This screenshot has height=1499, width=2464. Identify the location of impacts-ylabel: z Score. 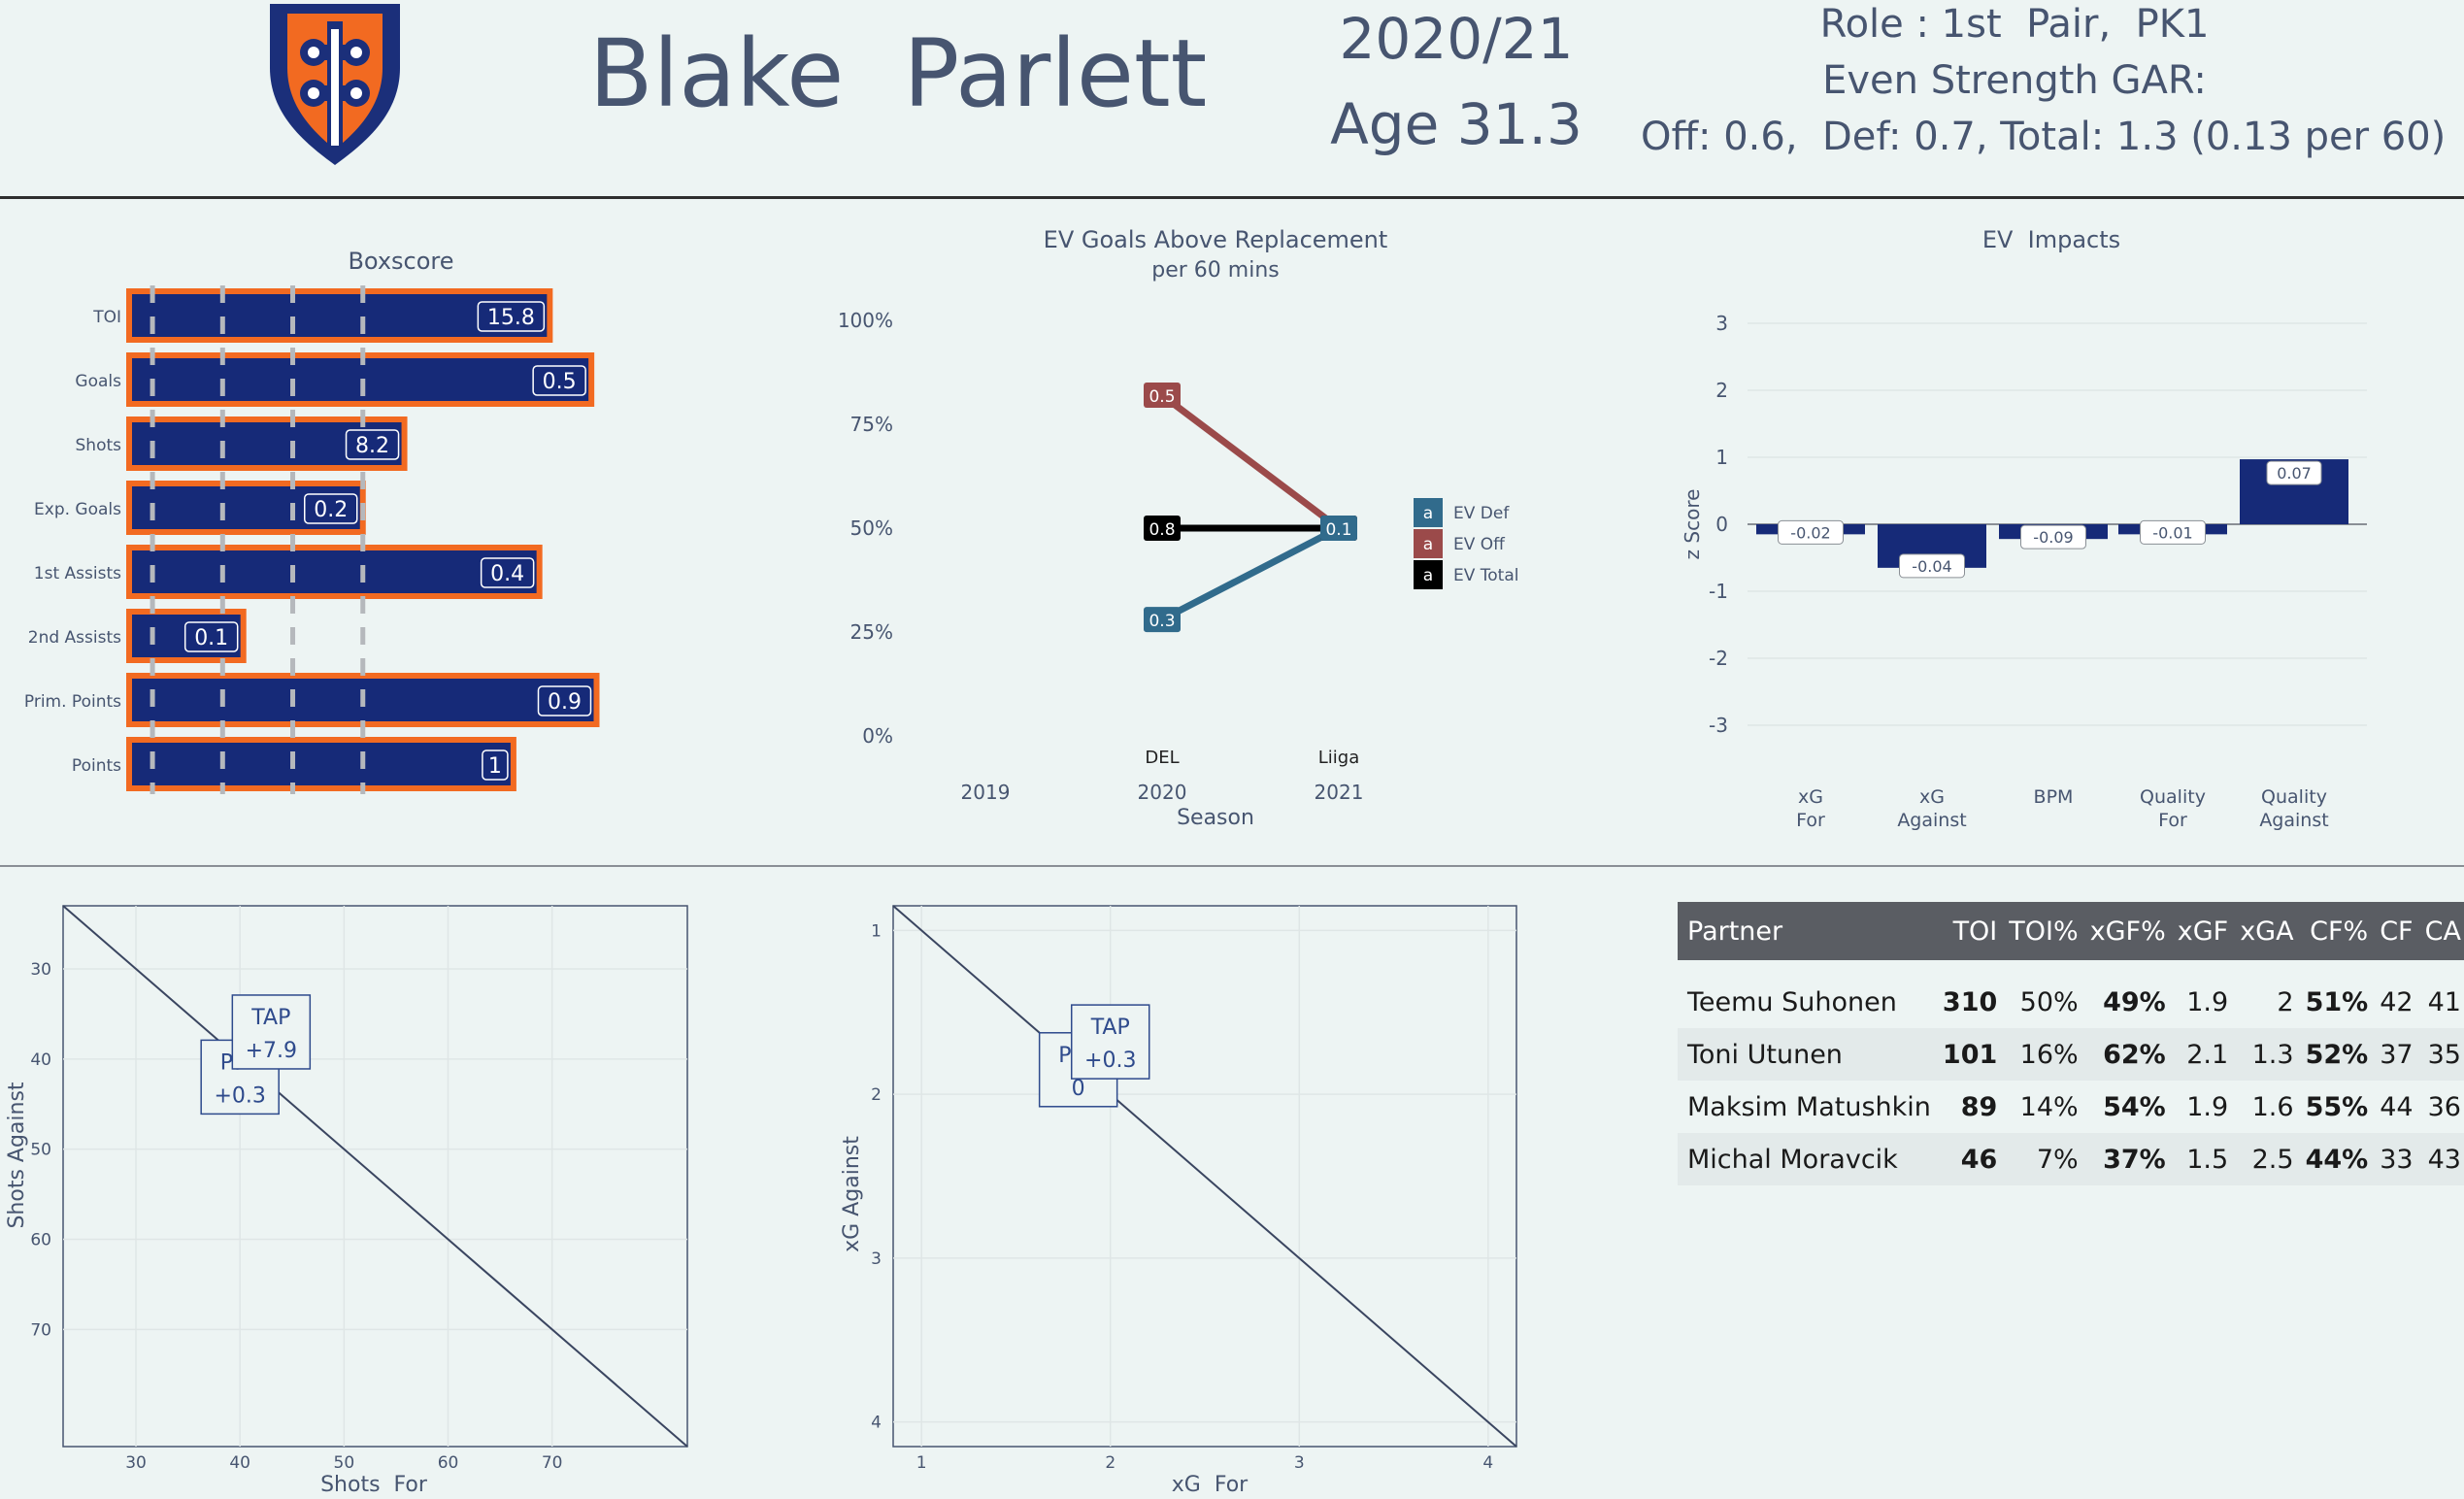
(1692, 524).